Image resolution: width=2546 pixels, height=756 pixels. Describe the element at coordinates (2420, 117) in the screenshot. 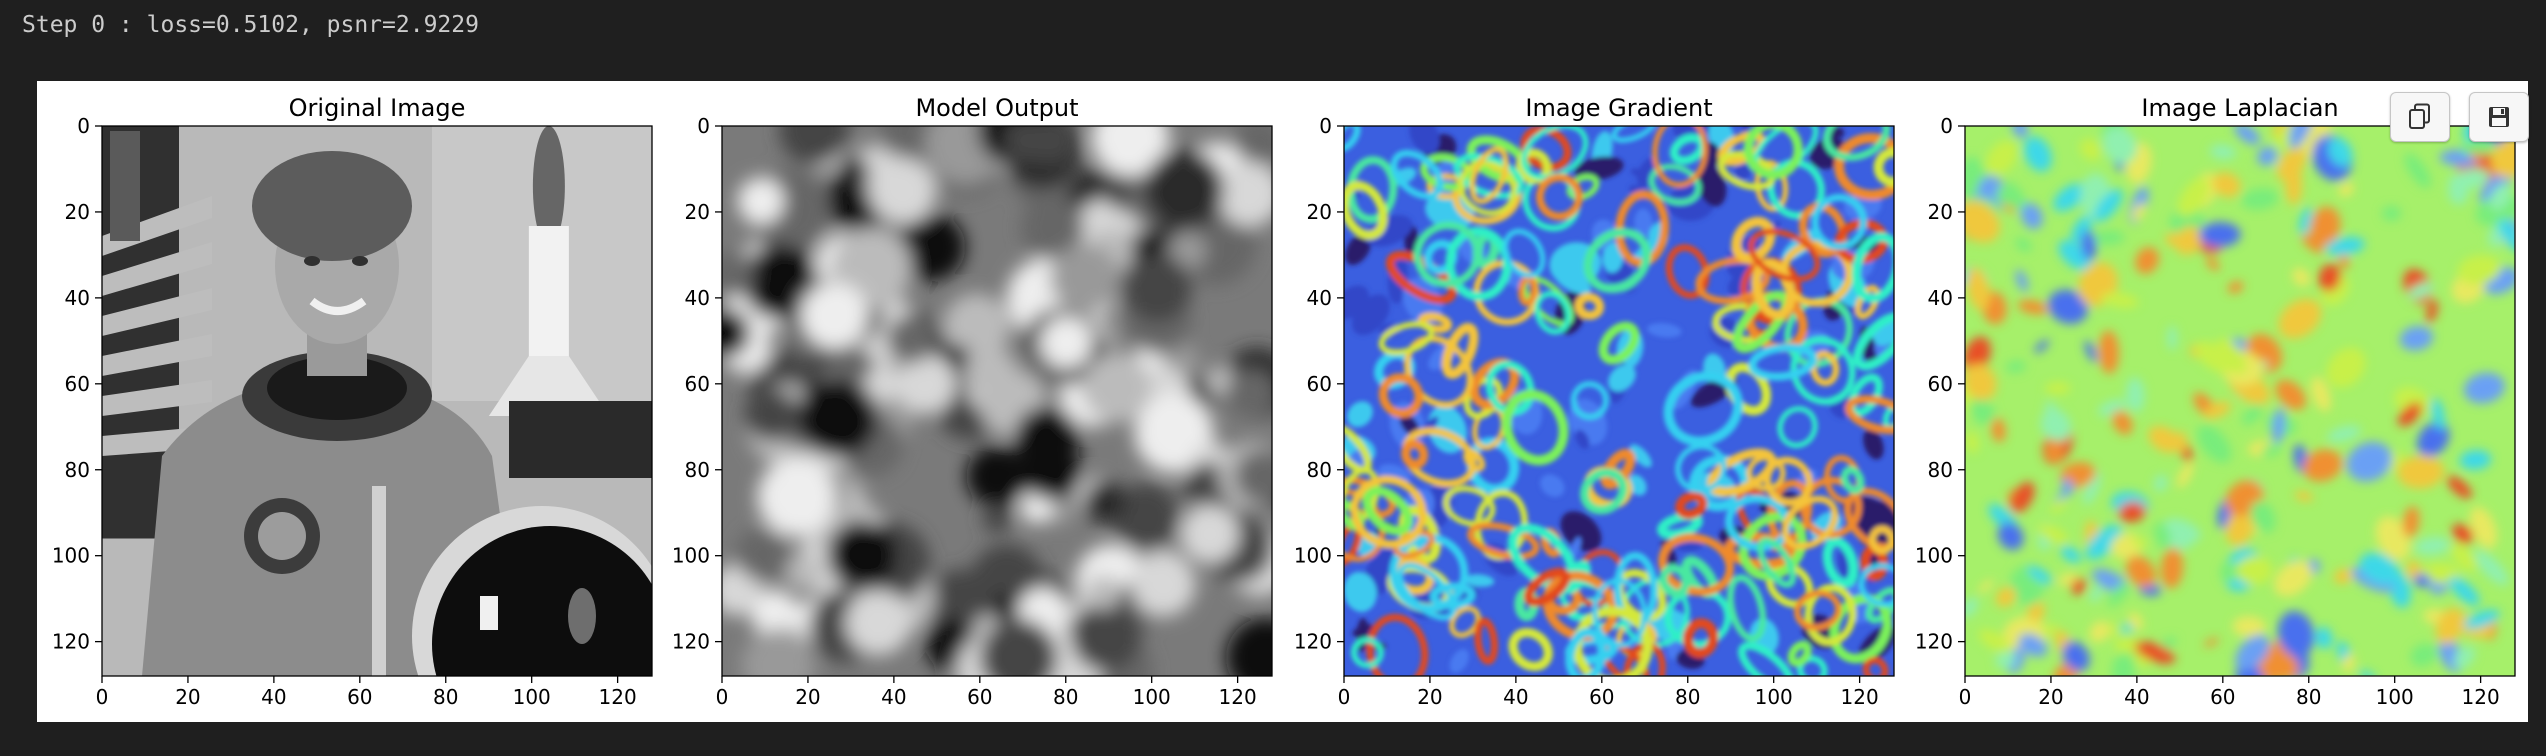

I see `copy-button` at that location.